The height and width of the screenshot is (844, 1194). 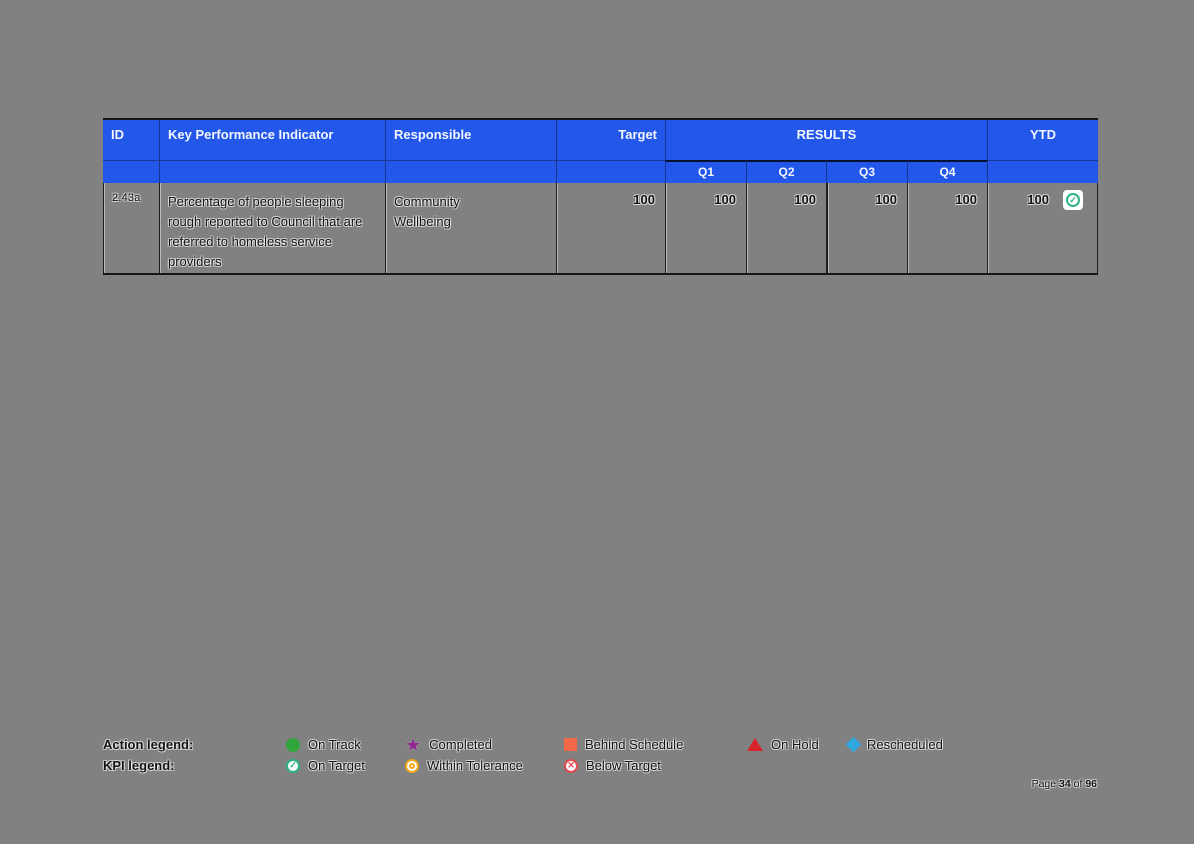 I want to click on kpi-row-q2: 100, so click(x=786, y=228).